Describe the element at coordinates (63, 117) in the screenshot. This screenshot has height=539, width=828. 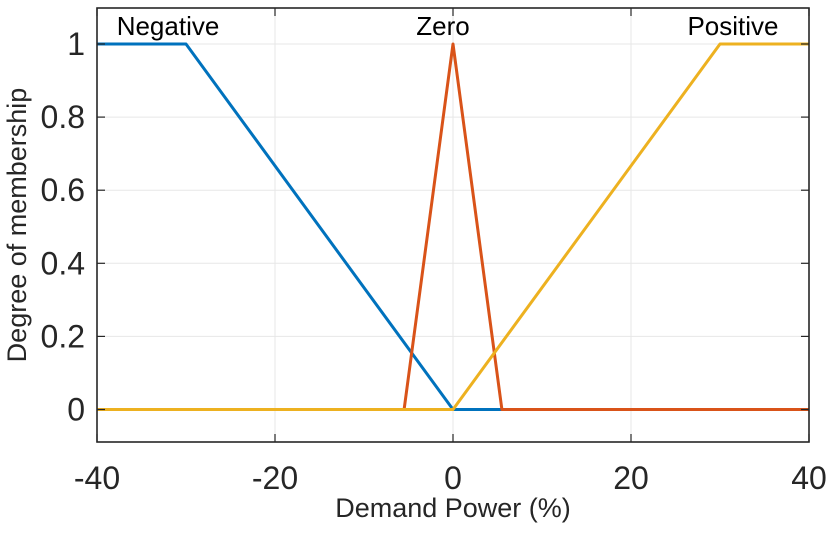
I see `y-tick-label: 0.8` at that location.